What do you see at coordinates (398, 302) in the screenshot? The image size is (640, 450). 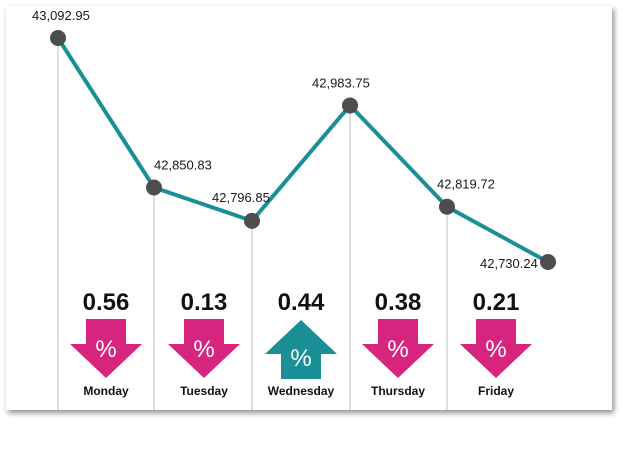 I see `percent-change-value: 0.38` at bounding box center [398, 302].